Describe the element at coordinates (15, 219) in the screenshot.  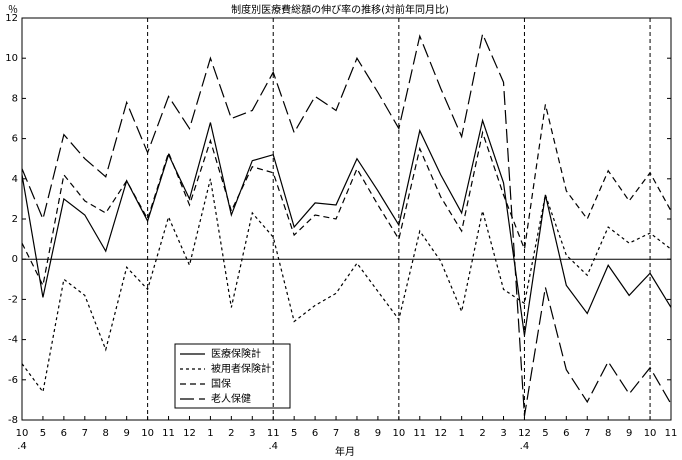
I see `y-tick-label: 2` at that location.